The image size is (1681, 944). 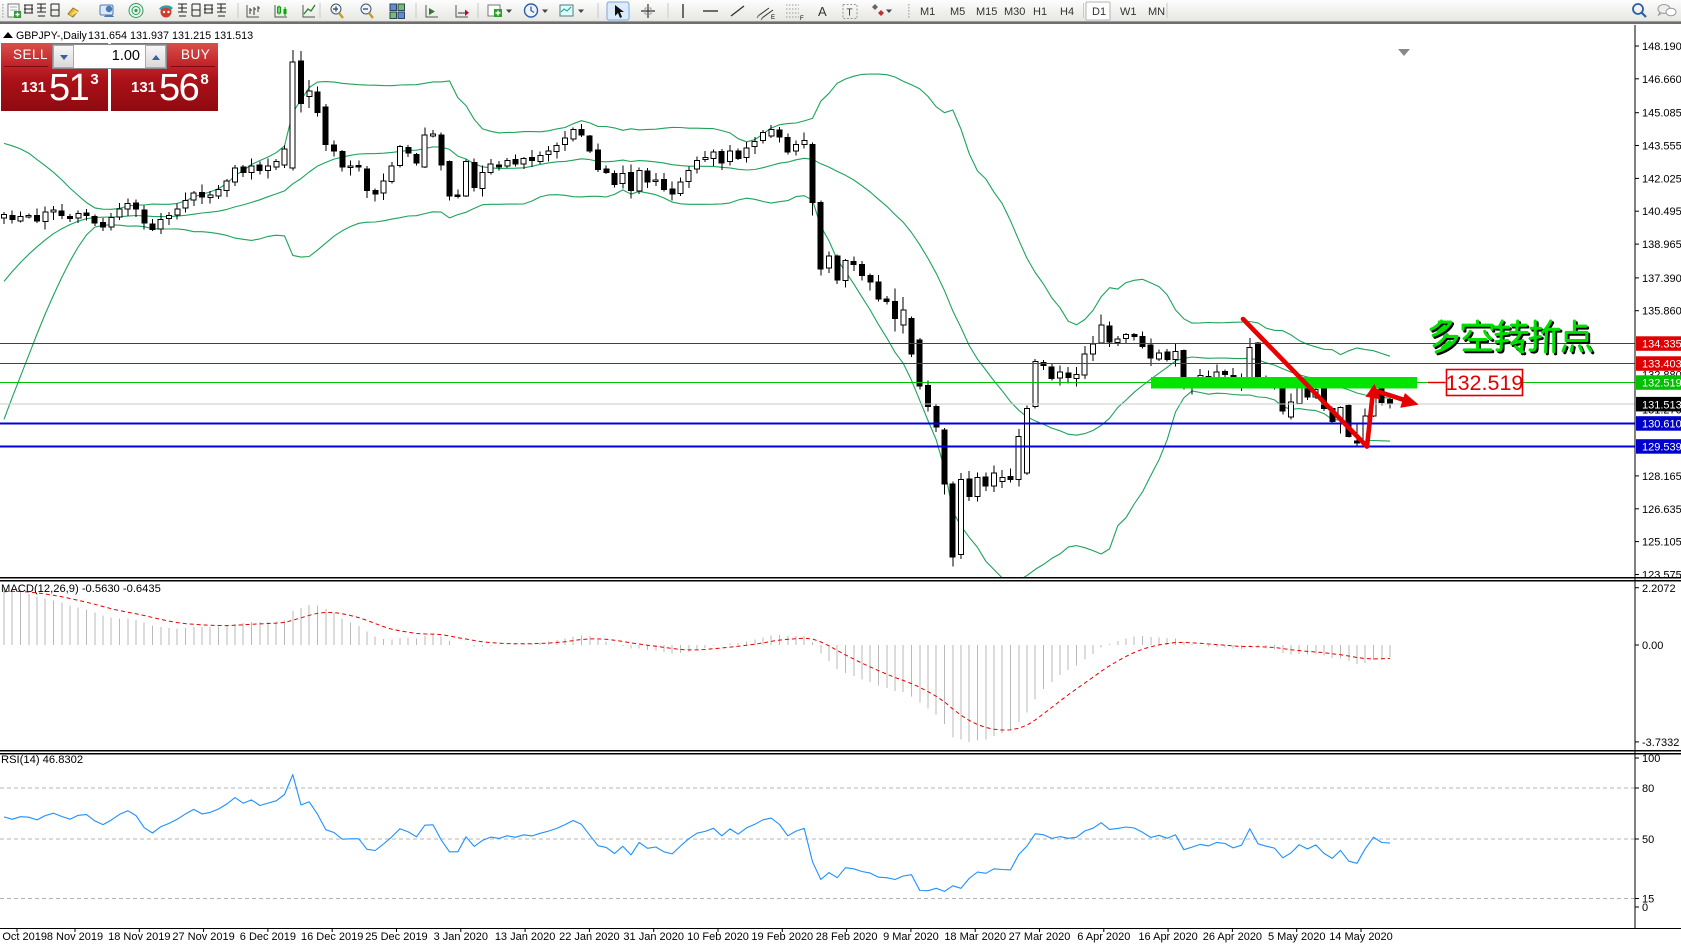 What do you see at coordinates (461, 937) in the screenshot?
I see `svg-text: 3 Jan 2020` at bounding box center [461, 937].